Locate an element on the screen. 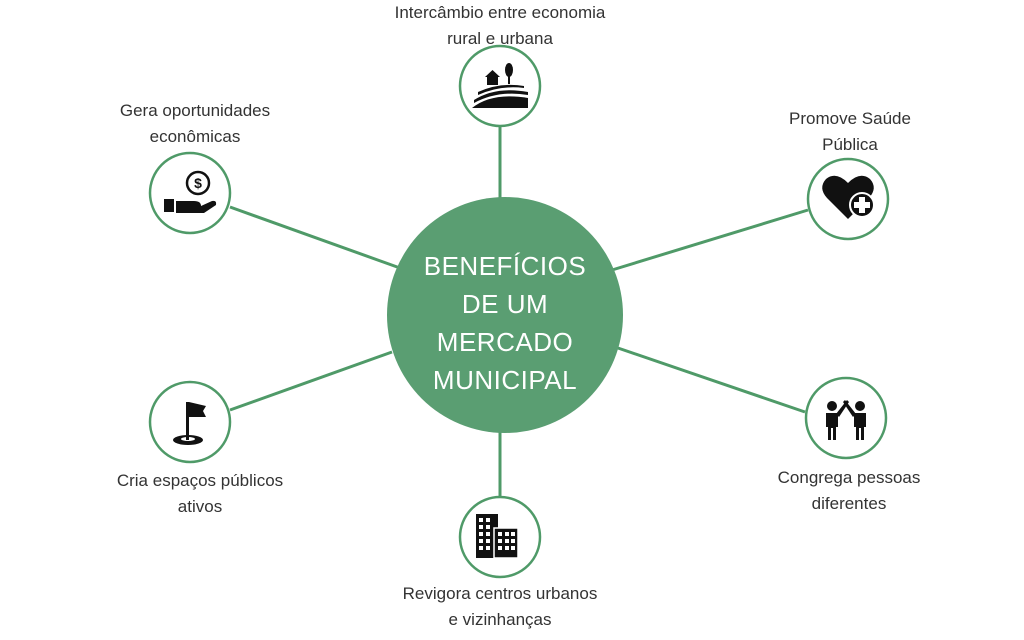  center-title: BENEFÍCIOS DE UM MERCADO MUNICIPAL is located at coordinates (505, 323).